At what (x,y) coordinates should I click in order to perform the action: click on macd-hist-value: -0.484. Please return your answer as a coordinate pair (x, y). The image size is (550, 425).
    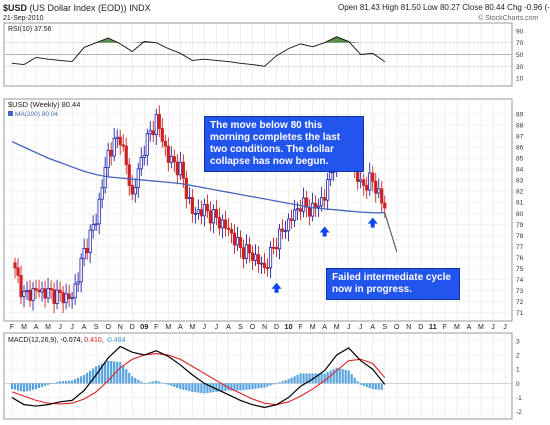
    Looking at the image, I should click on (116, 340).